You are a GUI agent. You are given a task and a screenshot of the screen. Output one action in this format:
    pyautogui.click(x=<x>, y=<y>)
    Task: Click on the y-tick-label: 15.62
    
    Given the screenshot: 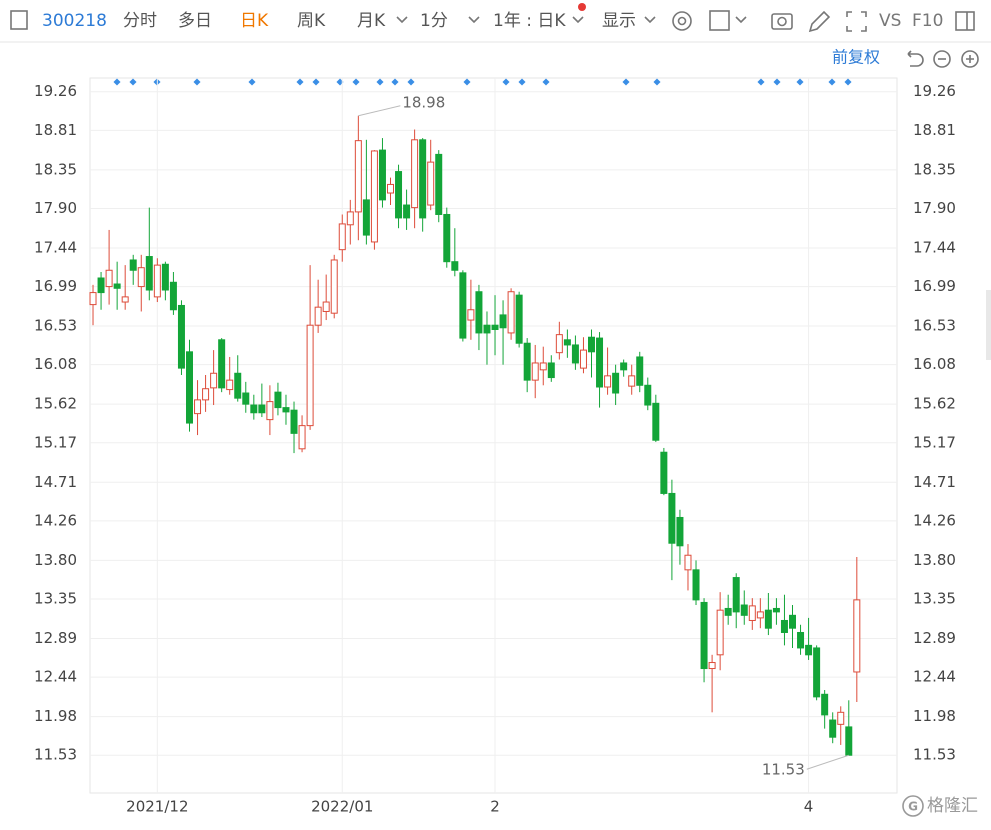 What is the action you would take?
    pyautogui.click(x=55, y=404)
    